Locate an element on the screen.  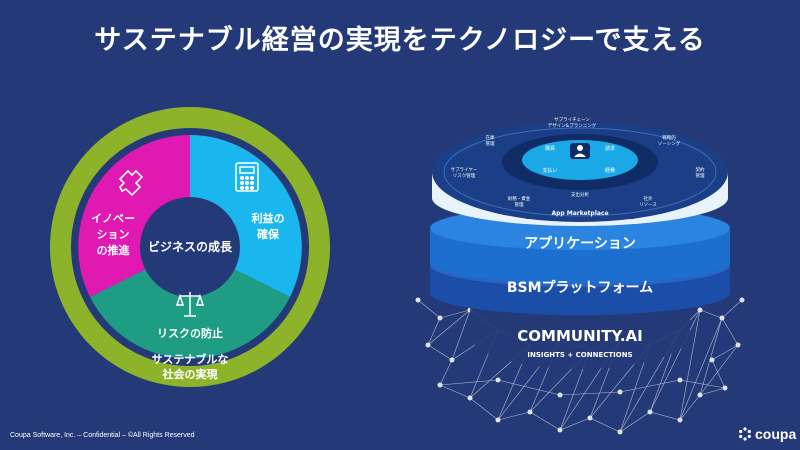
community-base is located at coordinates (580, 334).